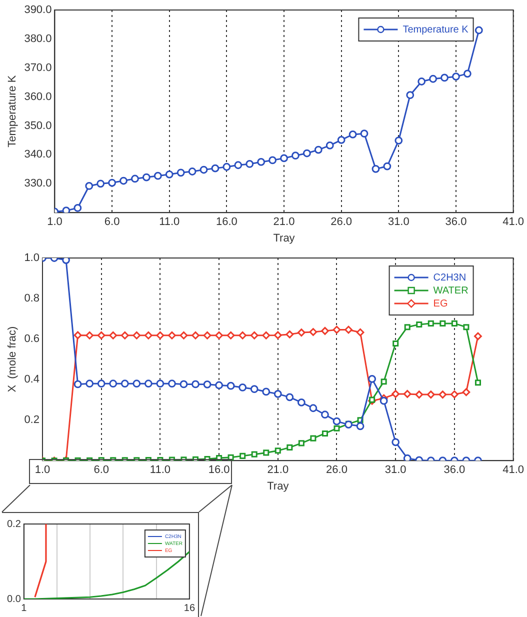 The width and height of the screenshot is (527, 617). What do you see at coordinates (38, 38) in the screenshot?
I see `y-tick-label: 380.0` at bounding box center [38, 38].